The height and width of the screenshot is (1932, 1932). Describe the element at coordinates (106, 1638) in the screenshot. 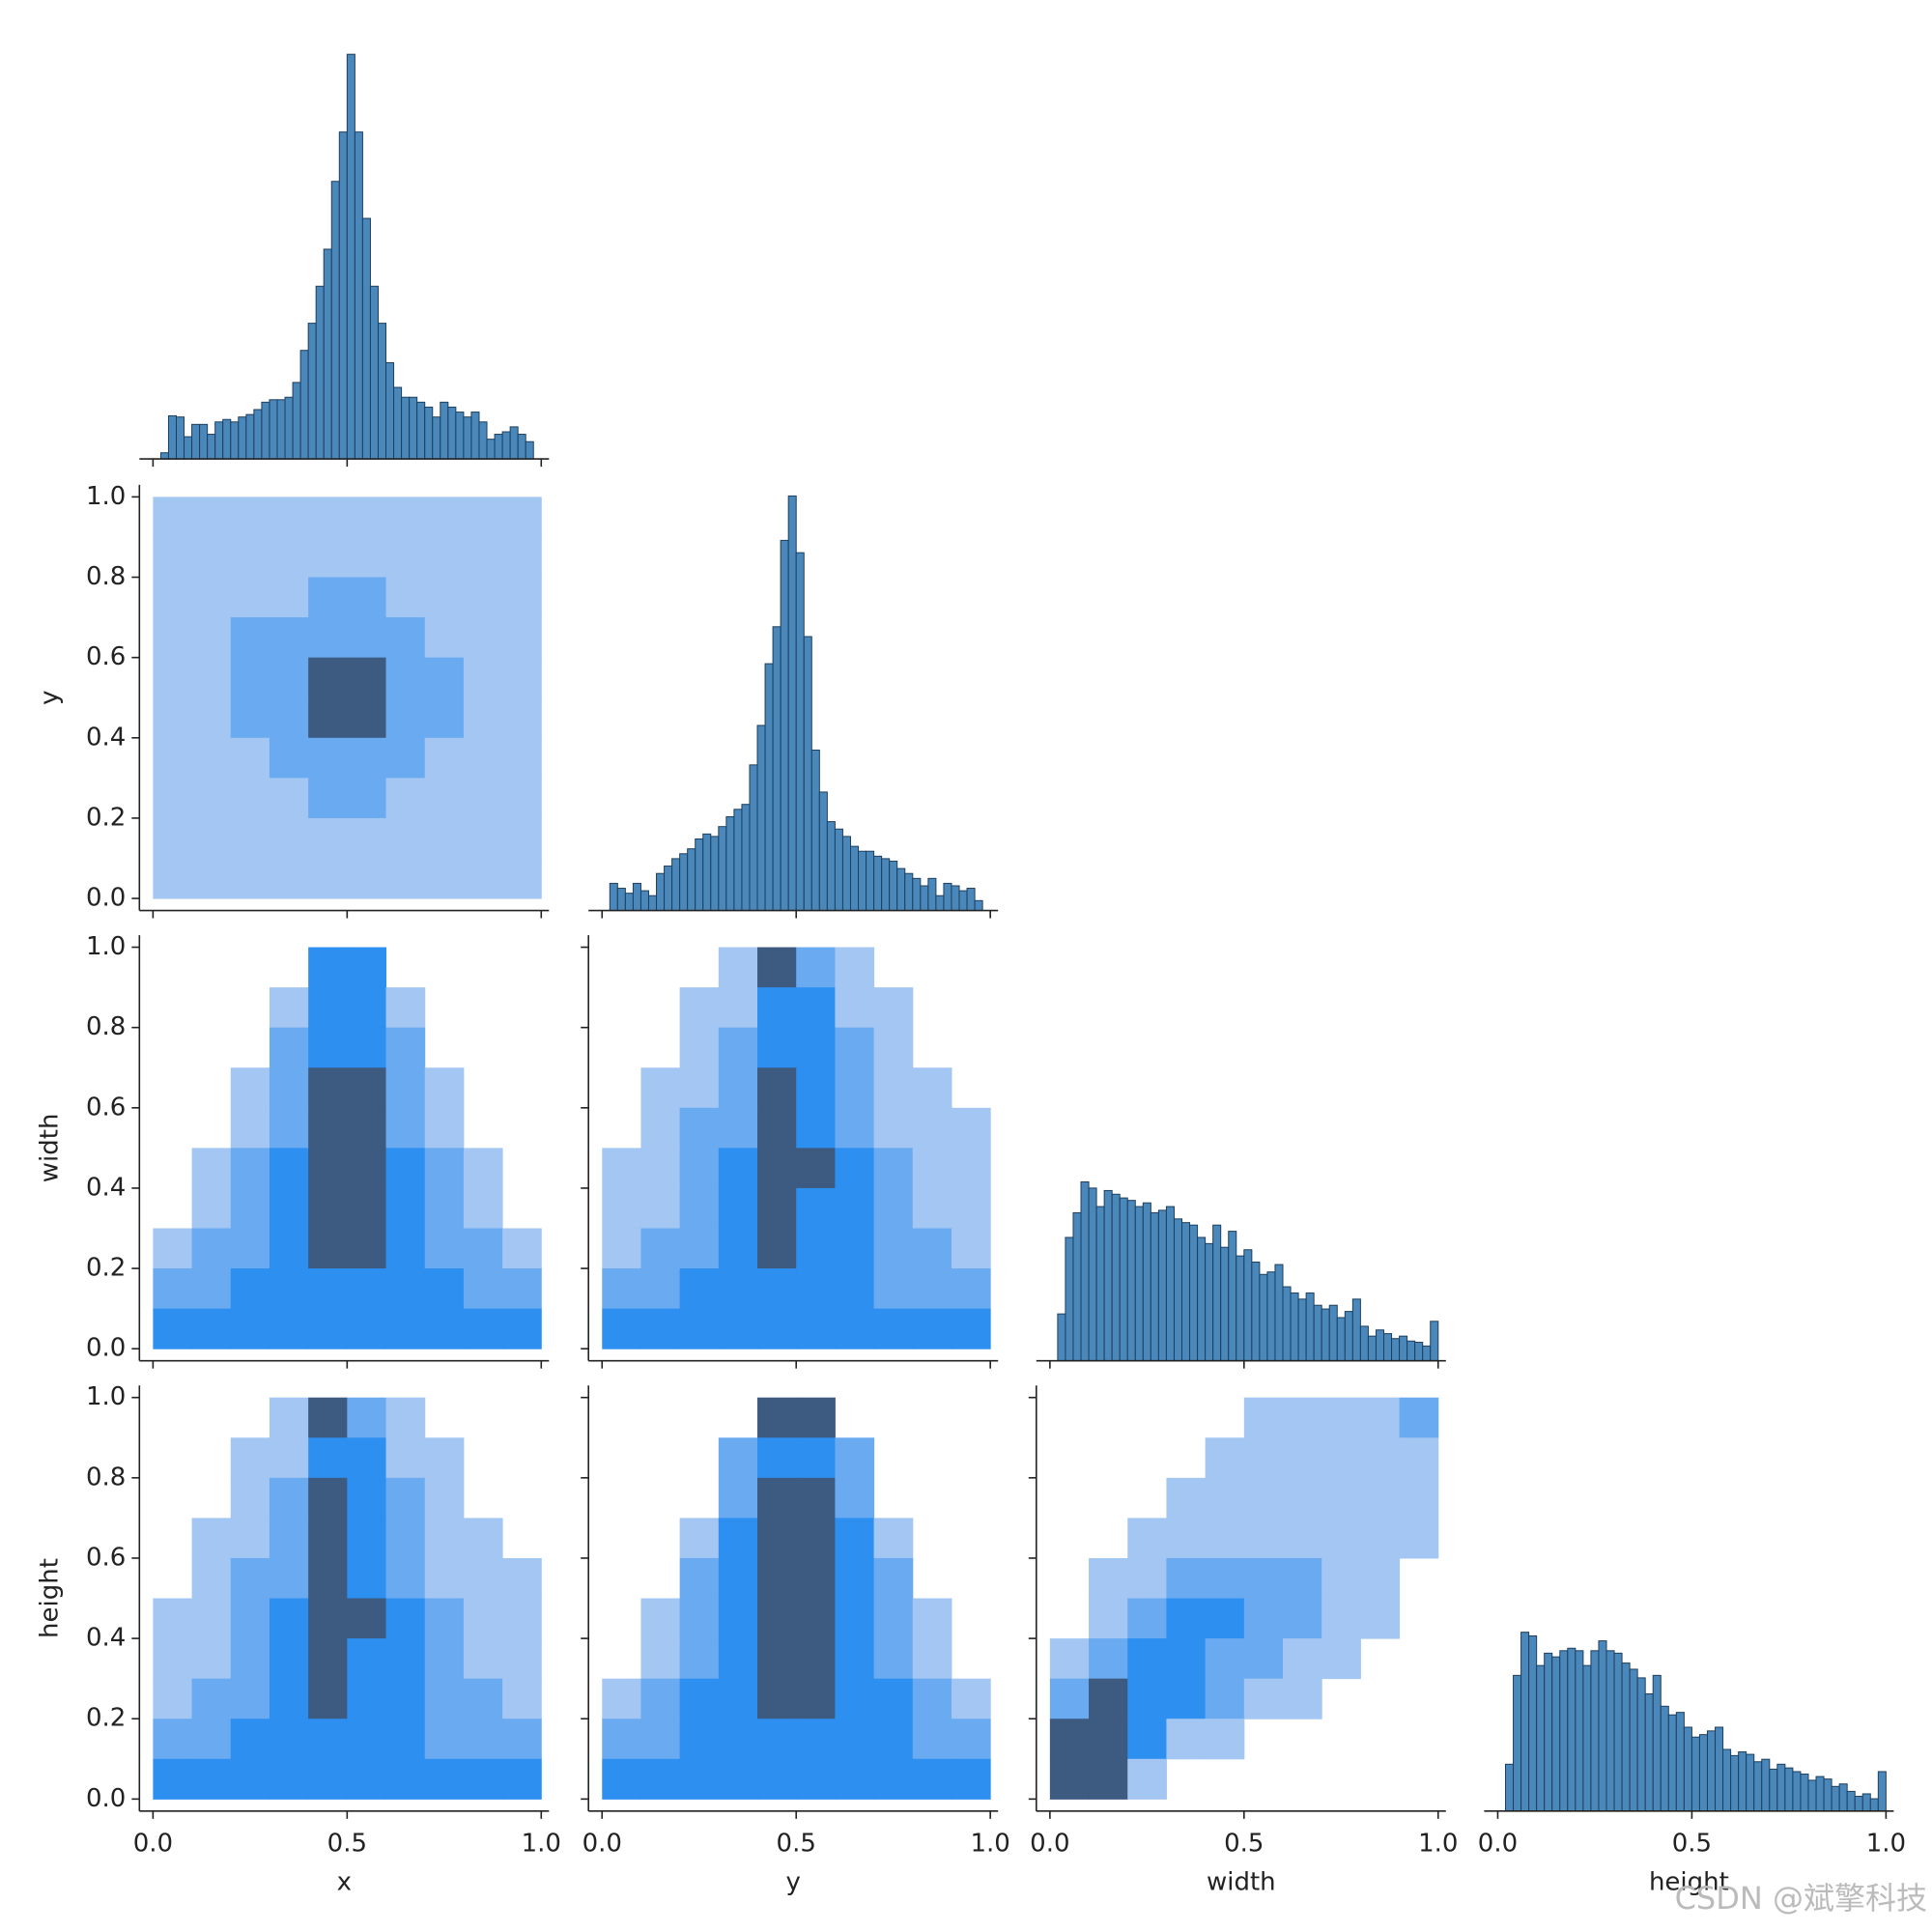

I see `y-tick-label: 0.4` at that location.